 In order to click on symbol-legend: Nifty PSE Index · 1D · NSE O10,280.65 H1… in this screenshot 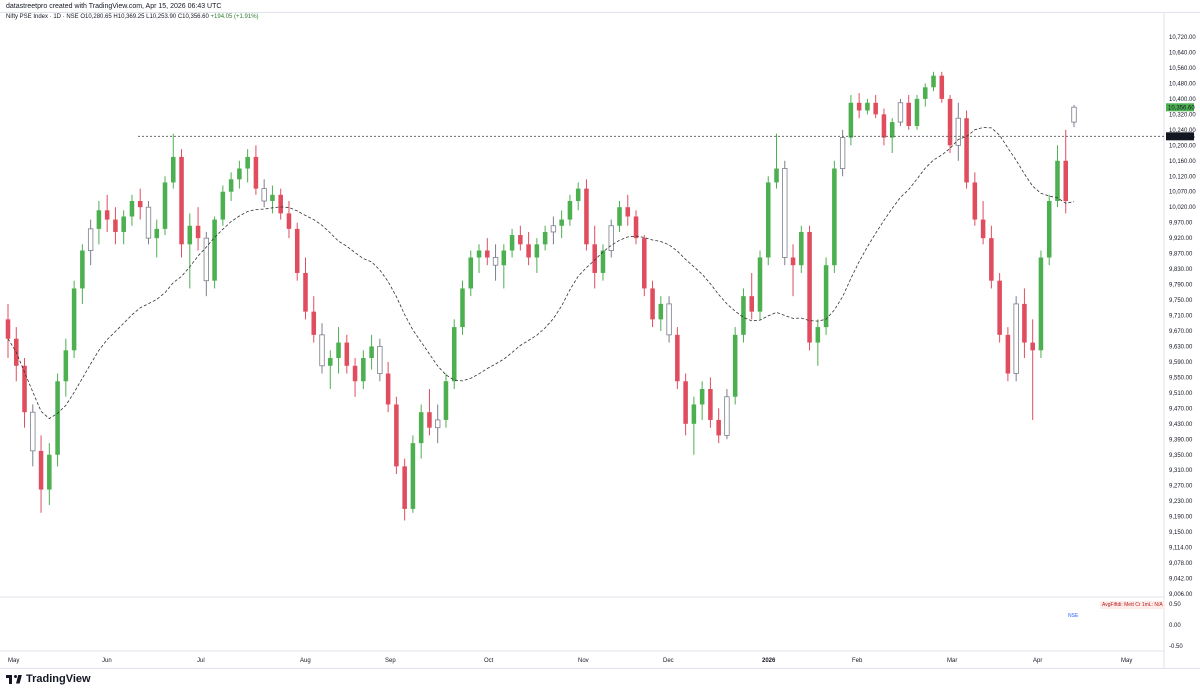, I will do `click(132, 17)`.